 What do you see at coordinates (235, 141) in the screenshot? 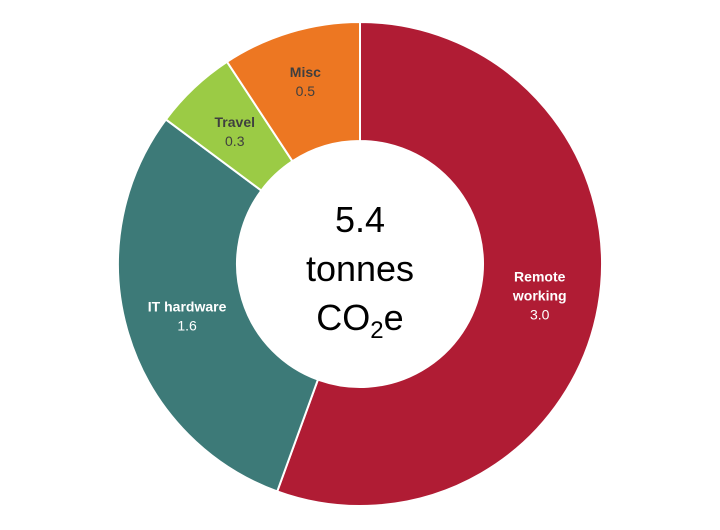
I see `slice-value: 0.3` at bounding box center [235, 141].